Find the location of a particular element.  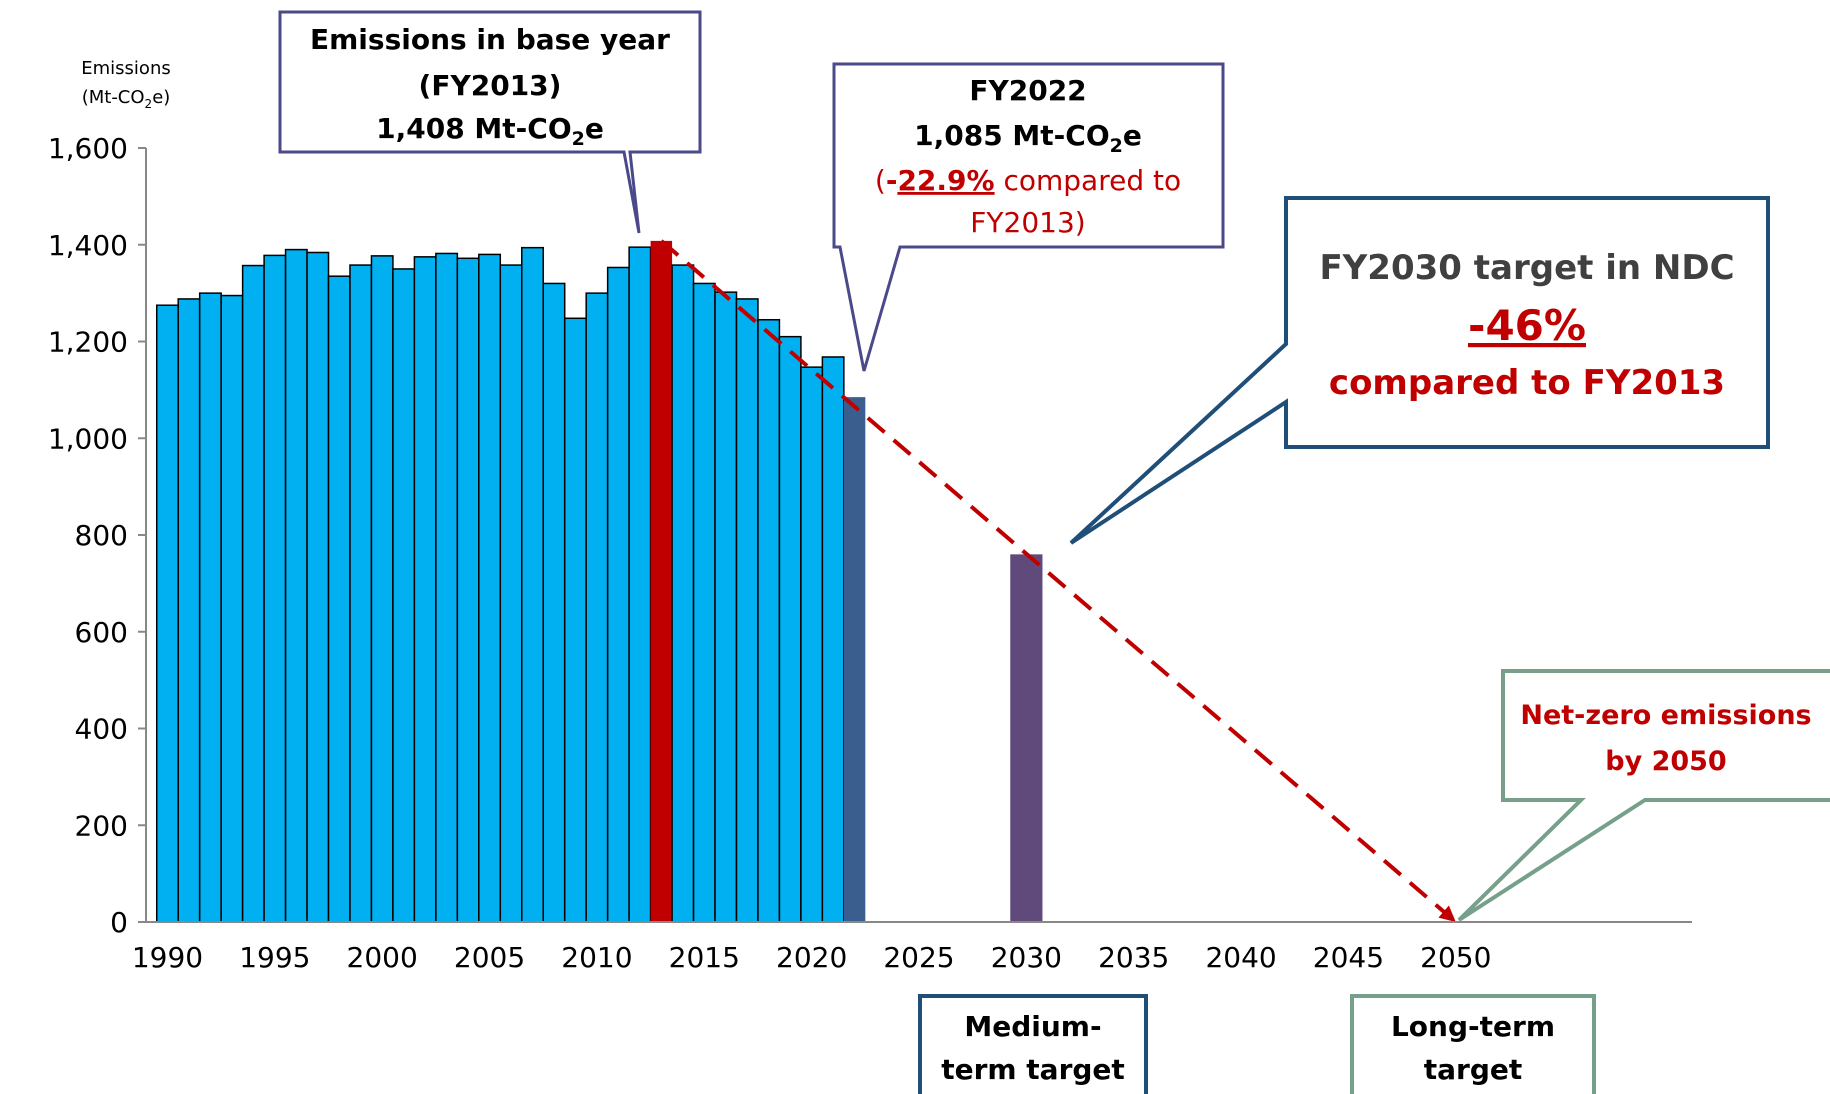

annotation: 1,085 Mt-CO2e is located at coordinates (1028, 138).